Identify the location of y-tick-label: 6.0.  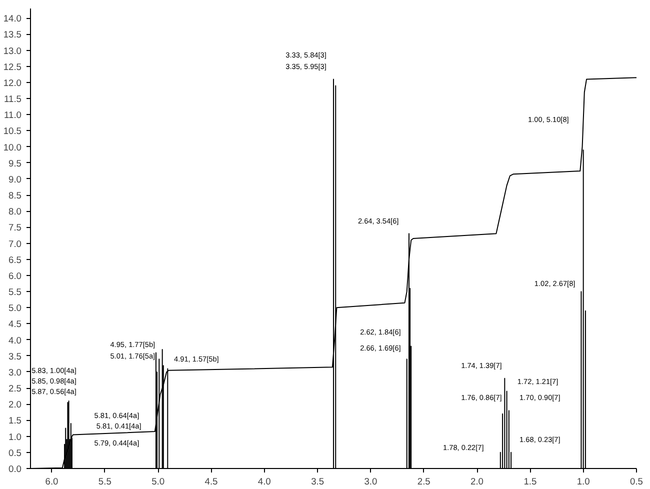
(15, 275).